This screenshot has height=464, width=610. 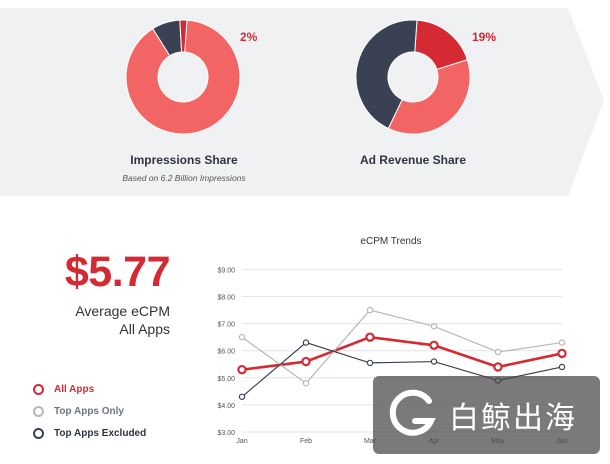 What do you see at coordinates (386, 74) in the screenshot?
I see `ad-revenue-slice-top-apps-excluded` at bounding box center [386, 74].